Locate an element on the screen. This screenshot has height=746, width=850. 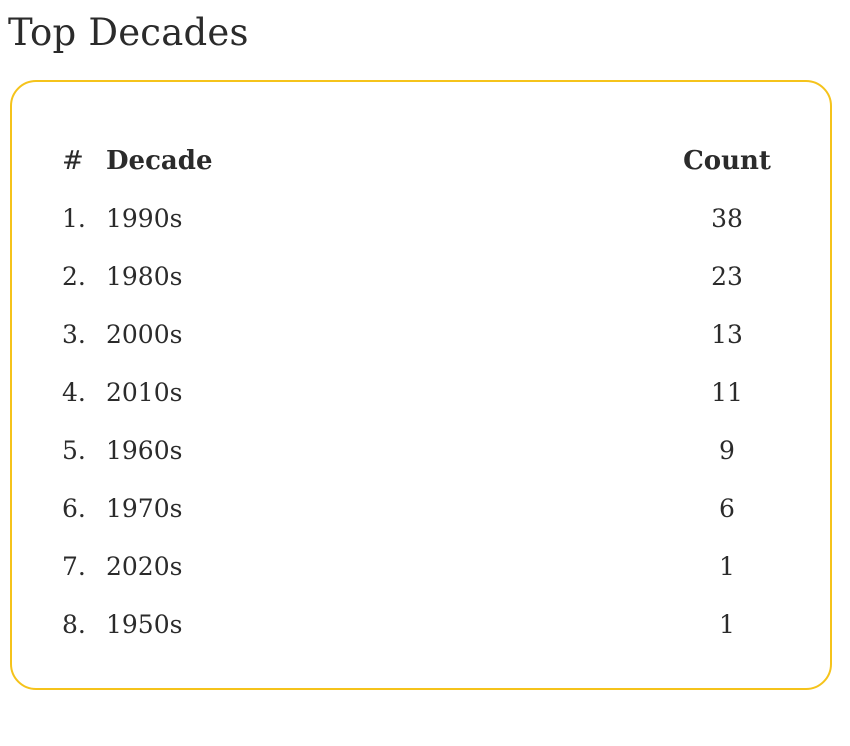
count-cell: 13 is located at coordinates (727, 335).